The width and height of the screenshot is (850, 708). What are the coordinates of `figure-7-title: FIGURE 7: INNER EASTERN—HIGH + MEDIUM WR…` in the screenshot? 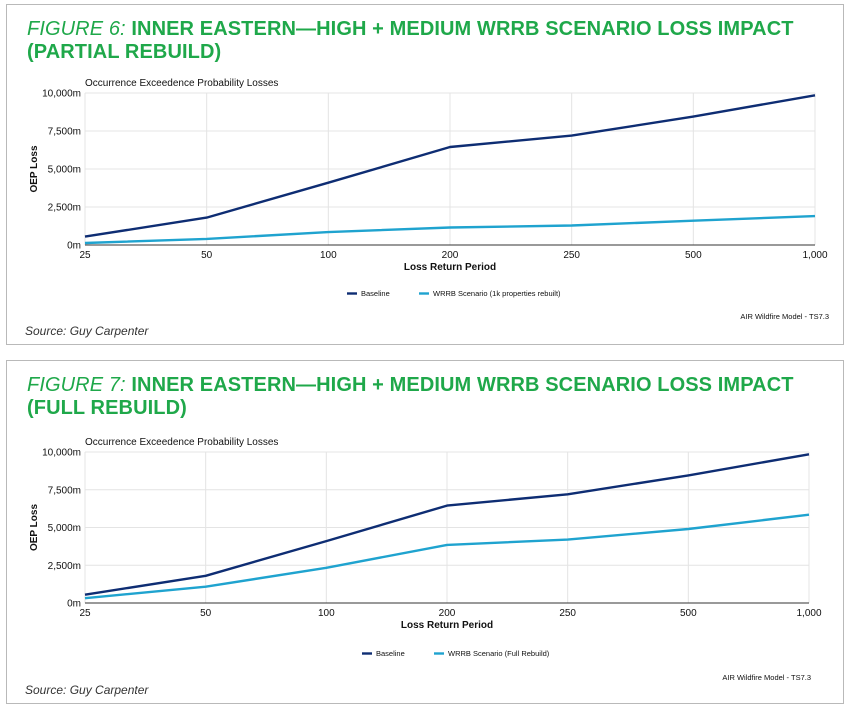 It's located at (417, 397).